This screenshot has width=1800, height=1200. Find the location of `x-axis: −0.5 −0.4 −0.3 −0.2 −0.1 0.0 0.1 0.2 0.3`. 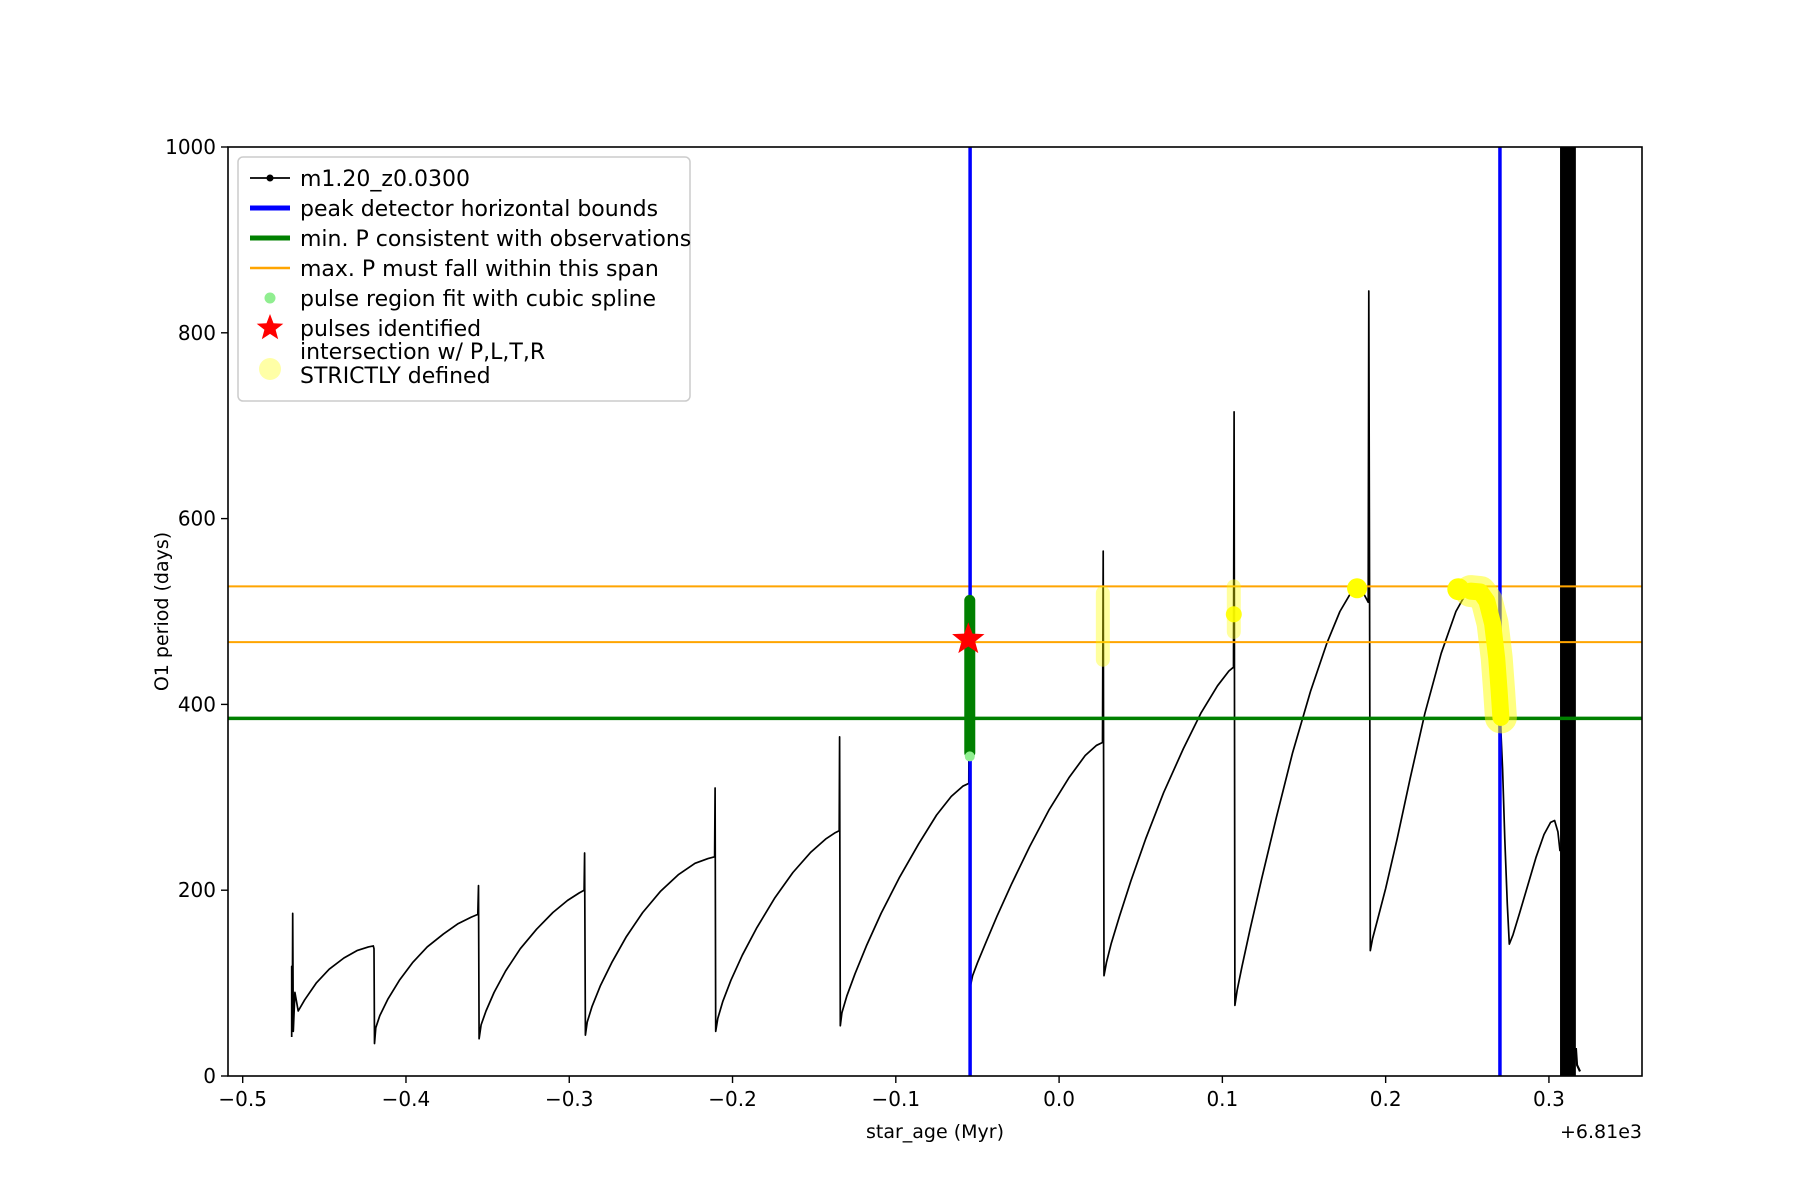

x-axis: −0.5 −0.4 −0.3 −0.2 −0.1 0.0 0.1 0.2 0.3 is located at coordinates (891, 1093).